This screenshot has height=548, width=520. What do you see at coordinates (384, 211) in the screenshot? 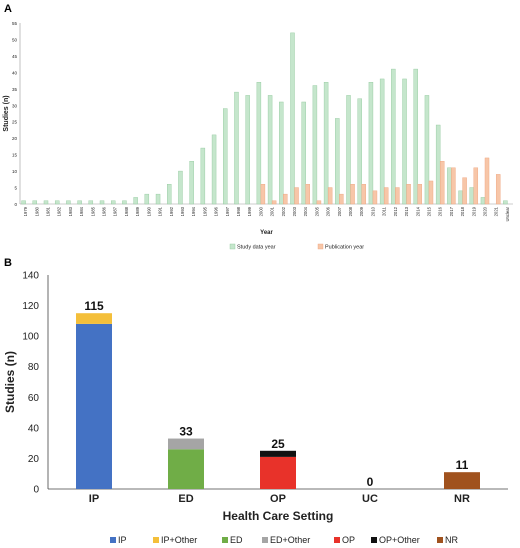
I see `x-tick-label: 2011` at bounding box center [384, 211].